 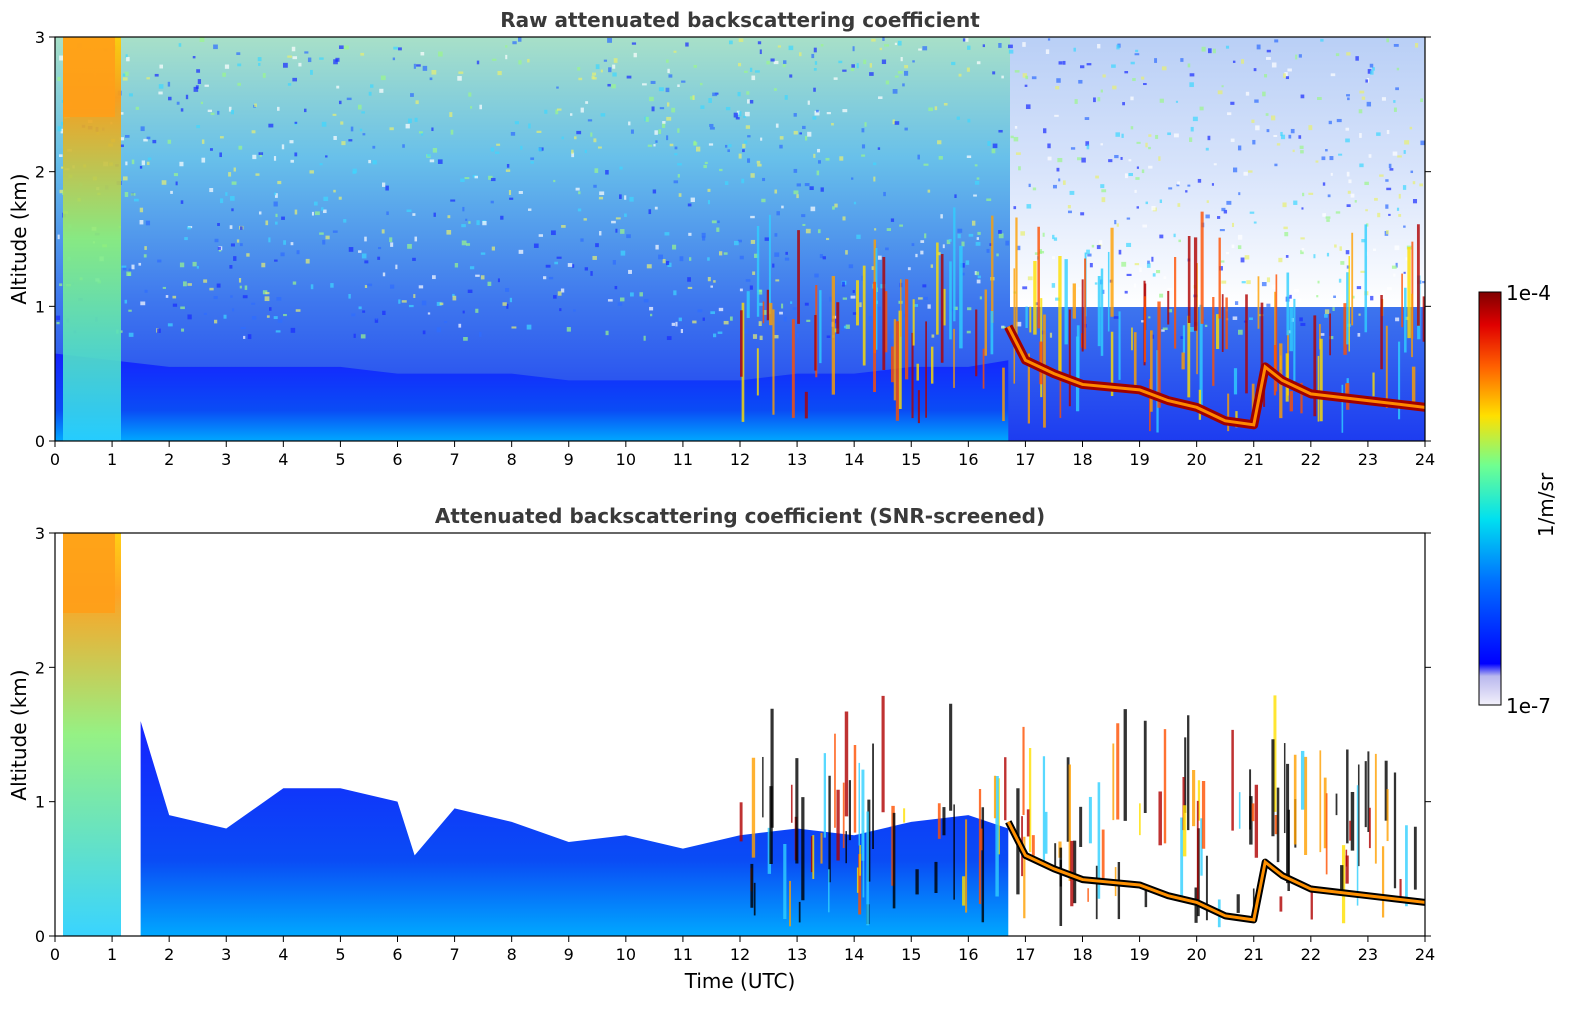 What do you see at coordinates (454, 954) in the screenshot?
I see `bot-x-tick-label: 7` at bounding box center [454, 954].